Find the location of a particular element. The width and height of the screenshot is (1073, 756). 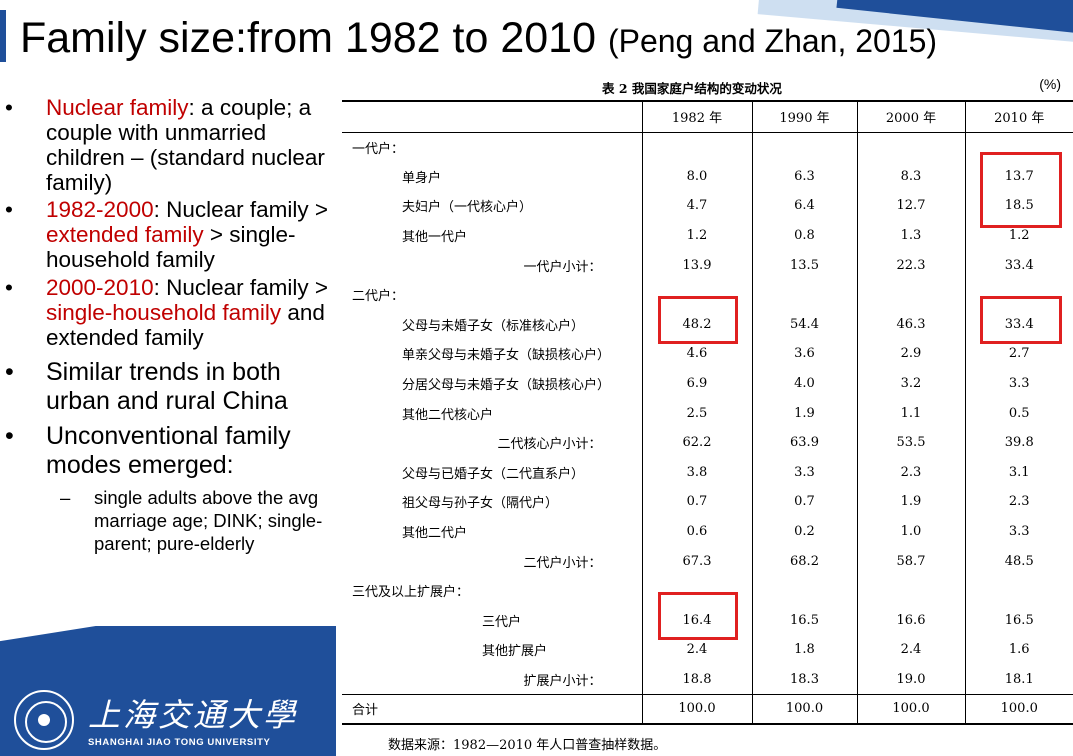

value-cell: 16.5 is located at coordinates (1018, 620).